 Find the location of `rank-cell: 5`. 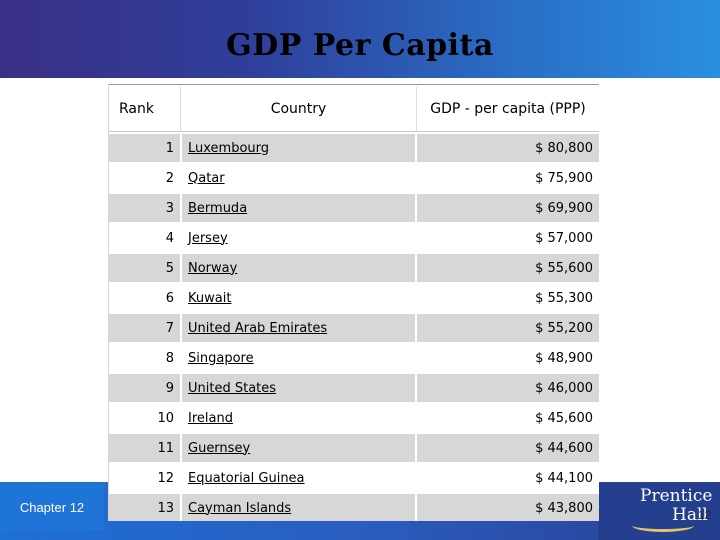

rank-cell: 5 is located at coordinates (144, 268).